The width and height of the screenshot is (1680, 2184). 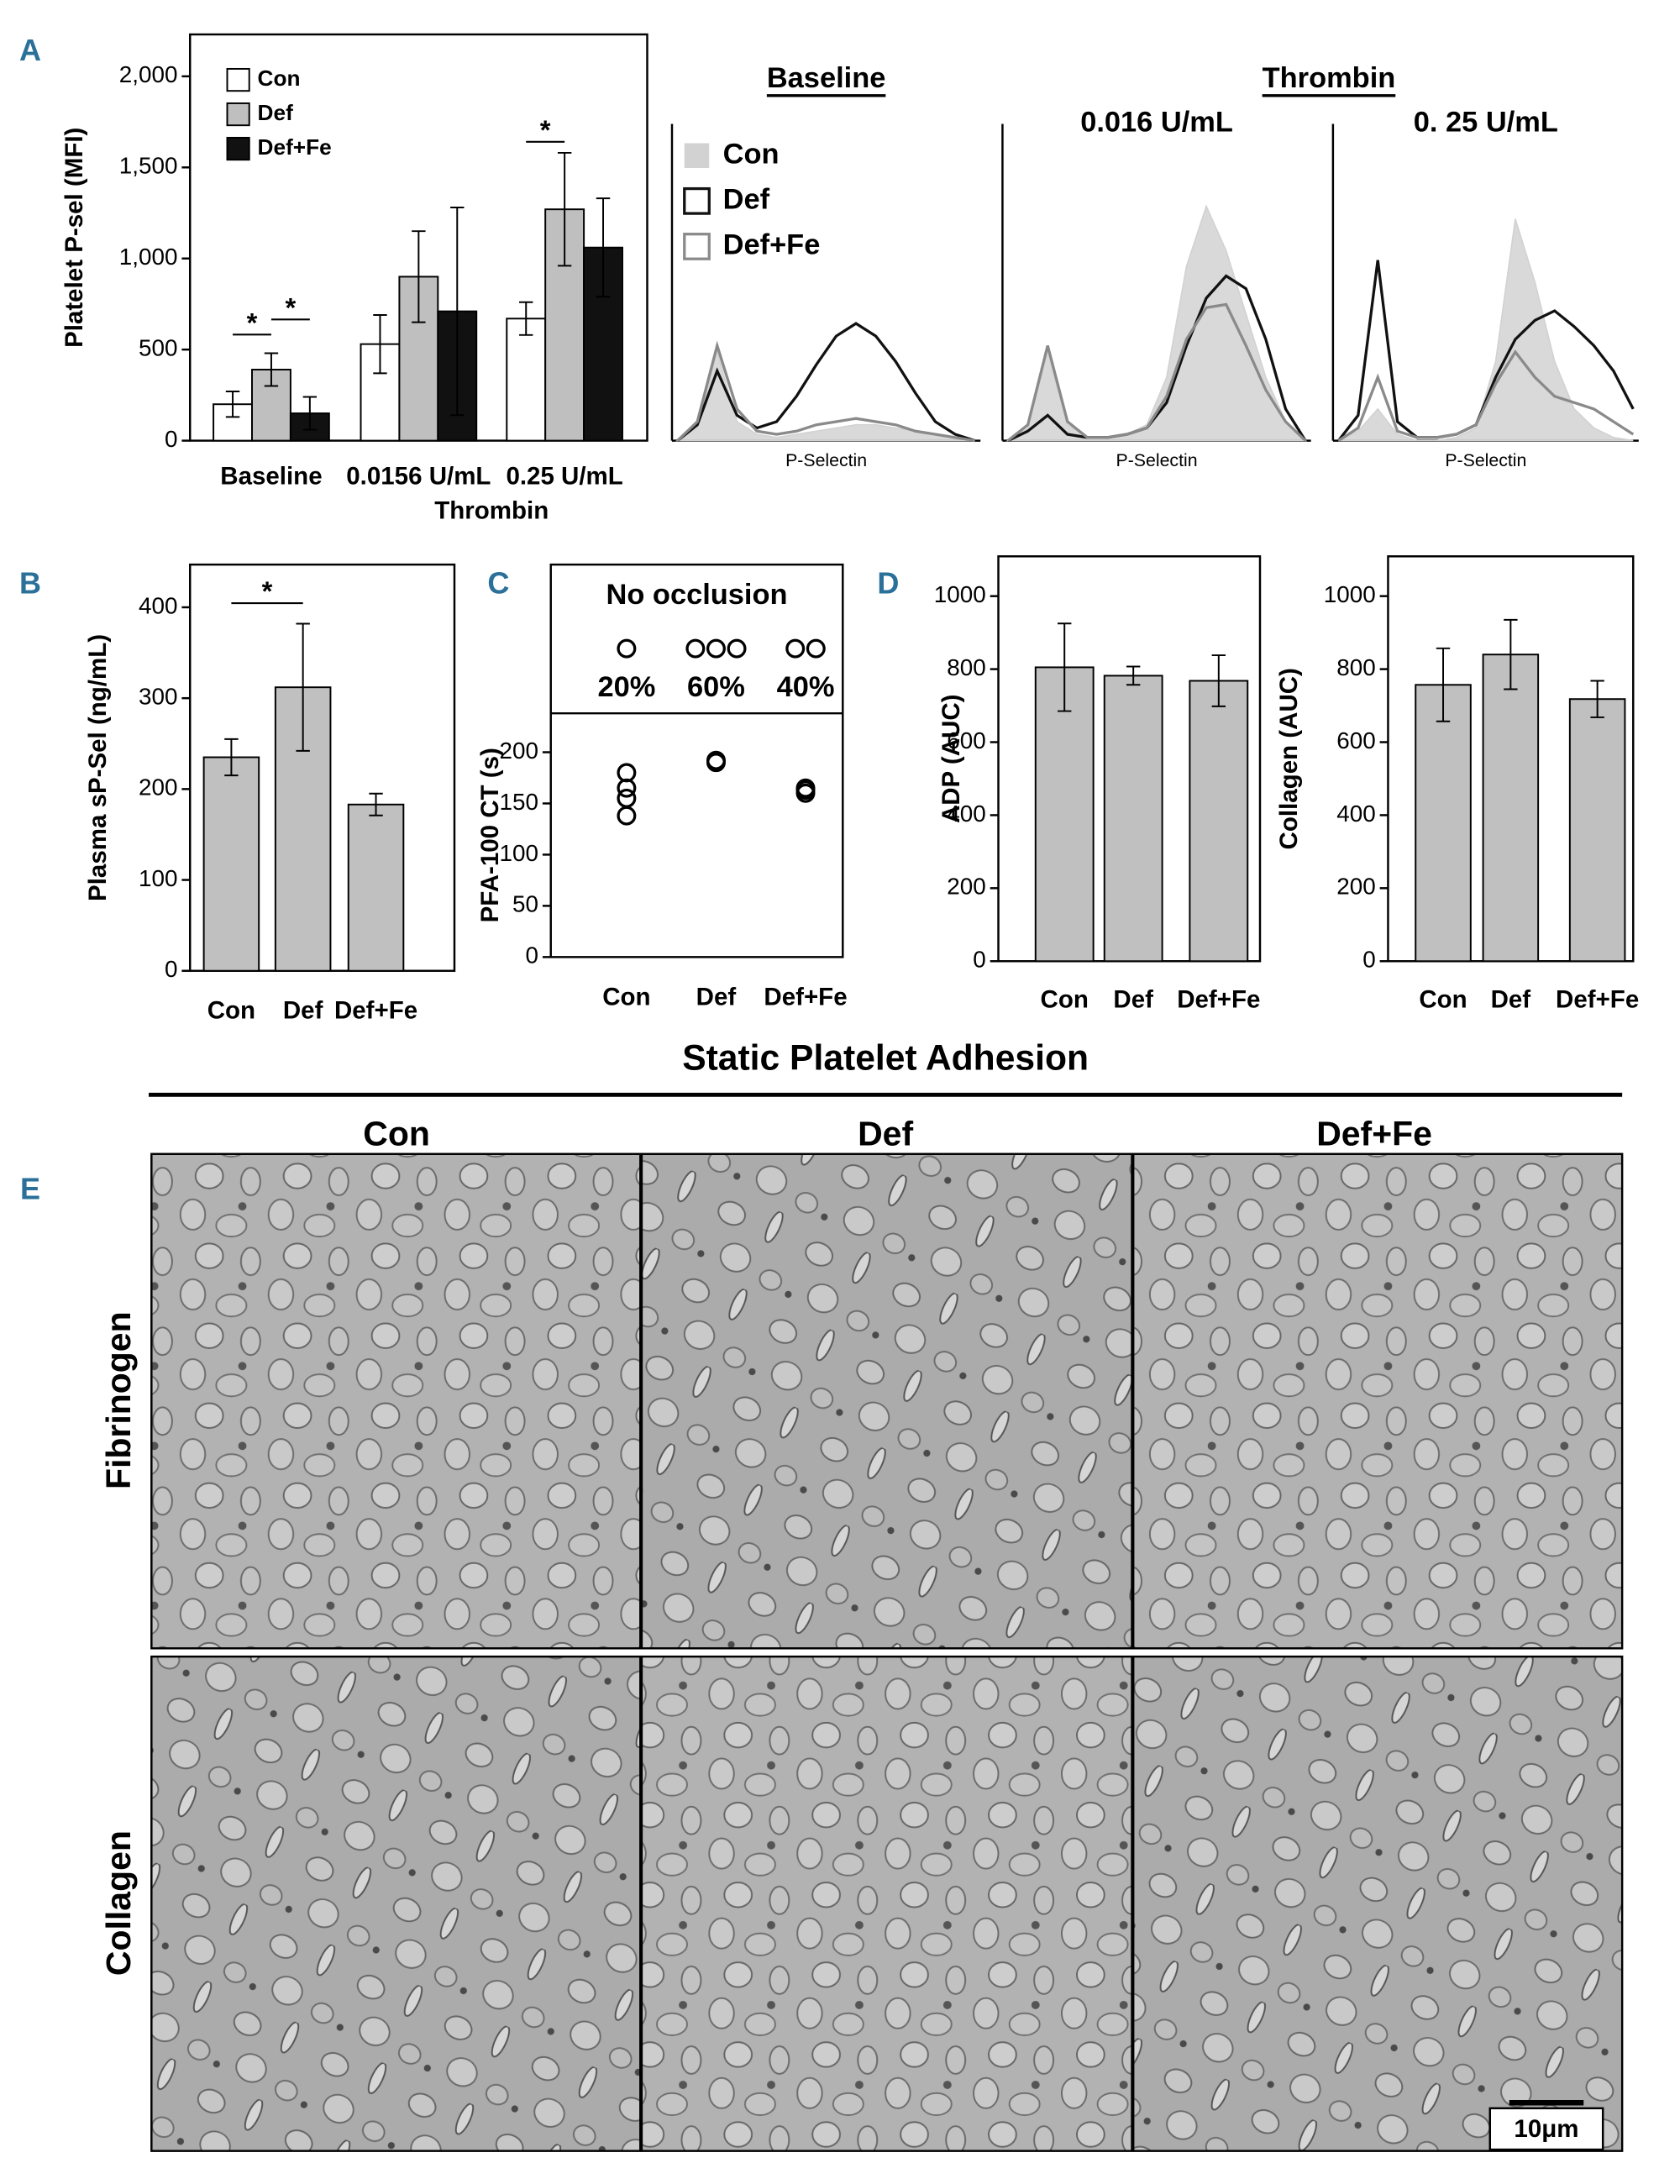 I want to click on plot-frame, so click(x=696, y=760).